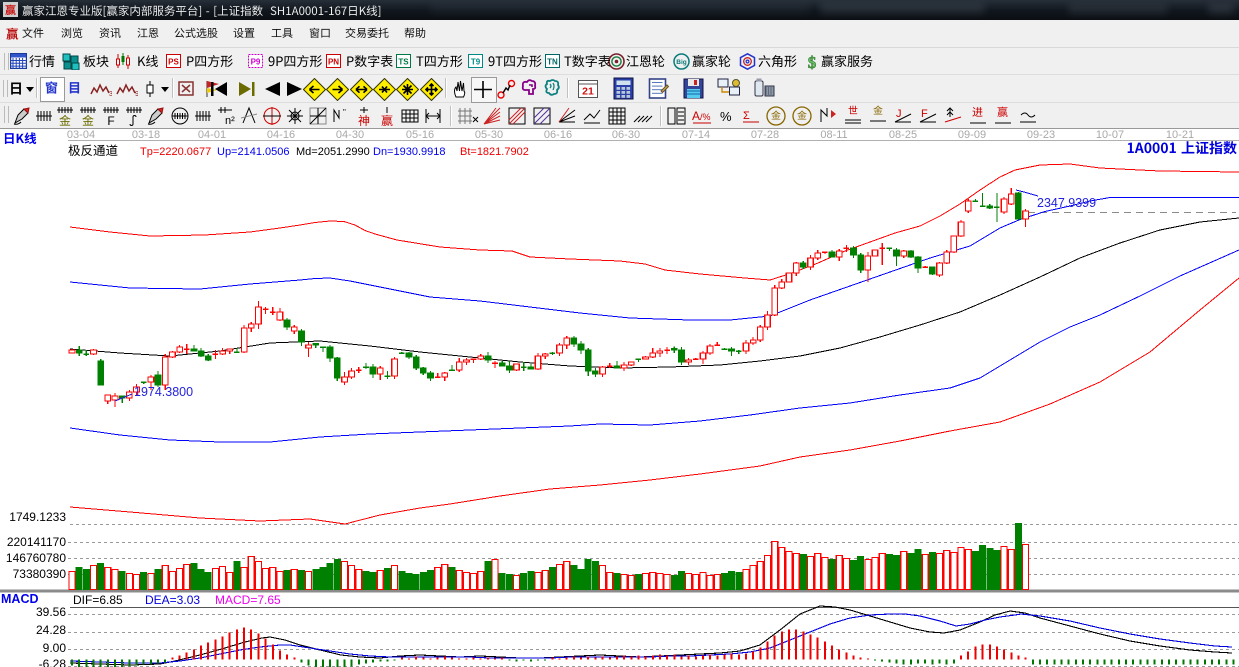 Image resolution: width=1239 pixels, height=667 pixels. Describe the element at coordinates (51, 630) in the screenshot. I see `svg-text: 24.28` at that location.